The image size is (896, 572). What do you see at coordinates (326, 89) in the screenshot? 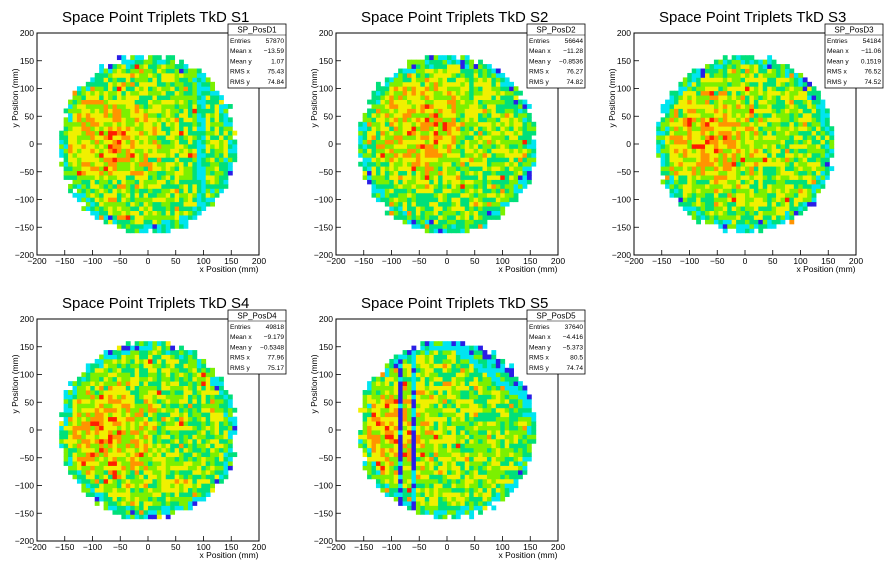
I see `y-tick-label: 100` at bounding box center [326, 89].